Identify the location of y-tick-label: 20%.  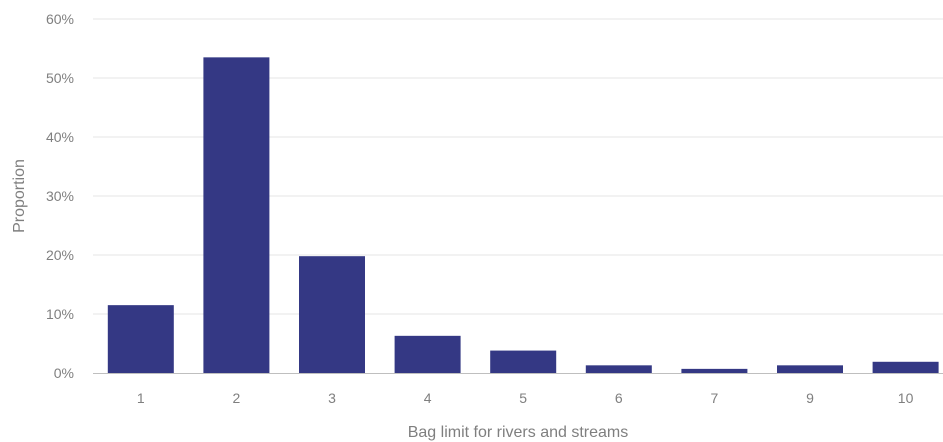
(60, 255).